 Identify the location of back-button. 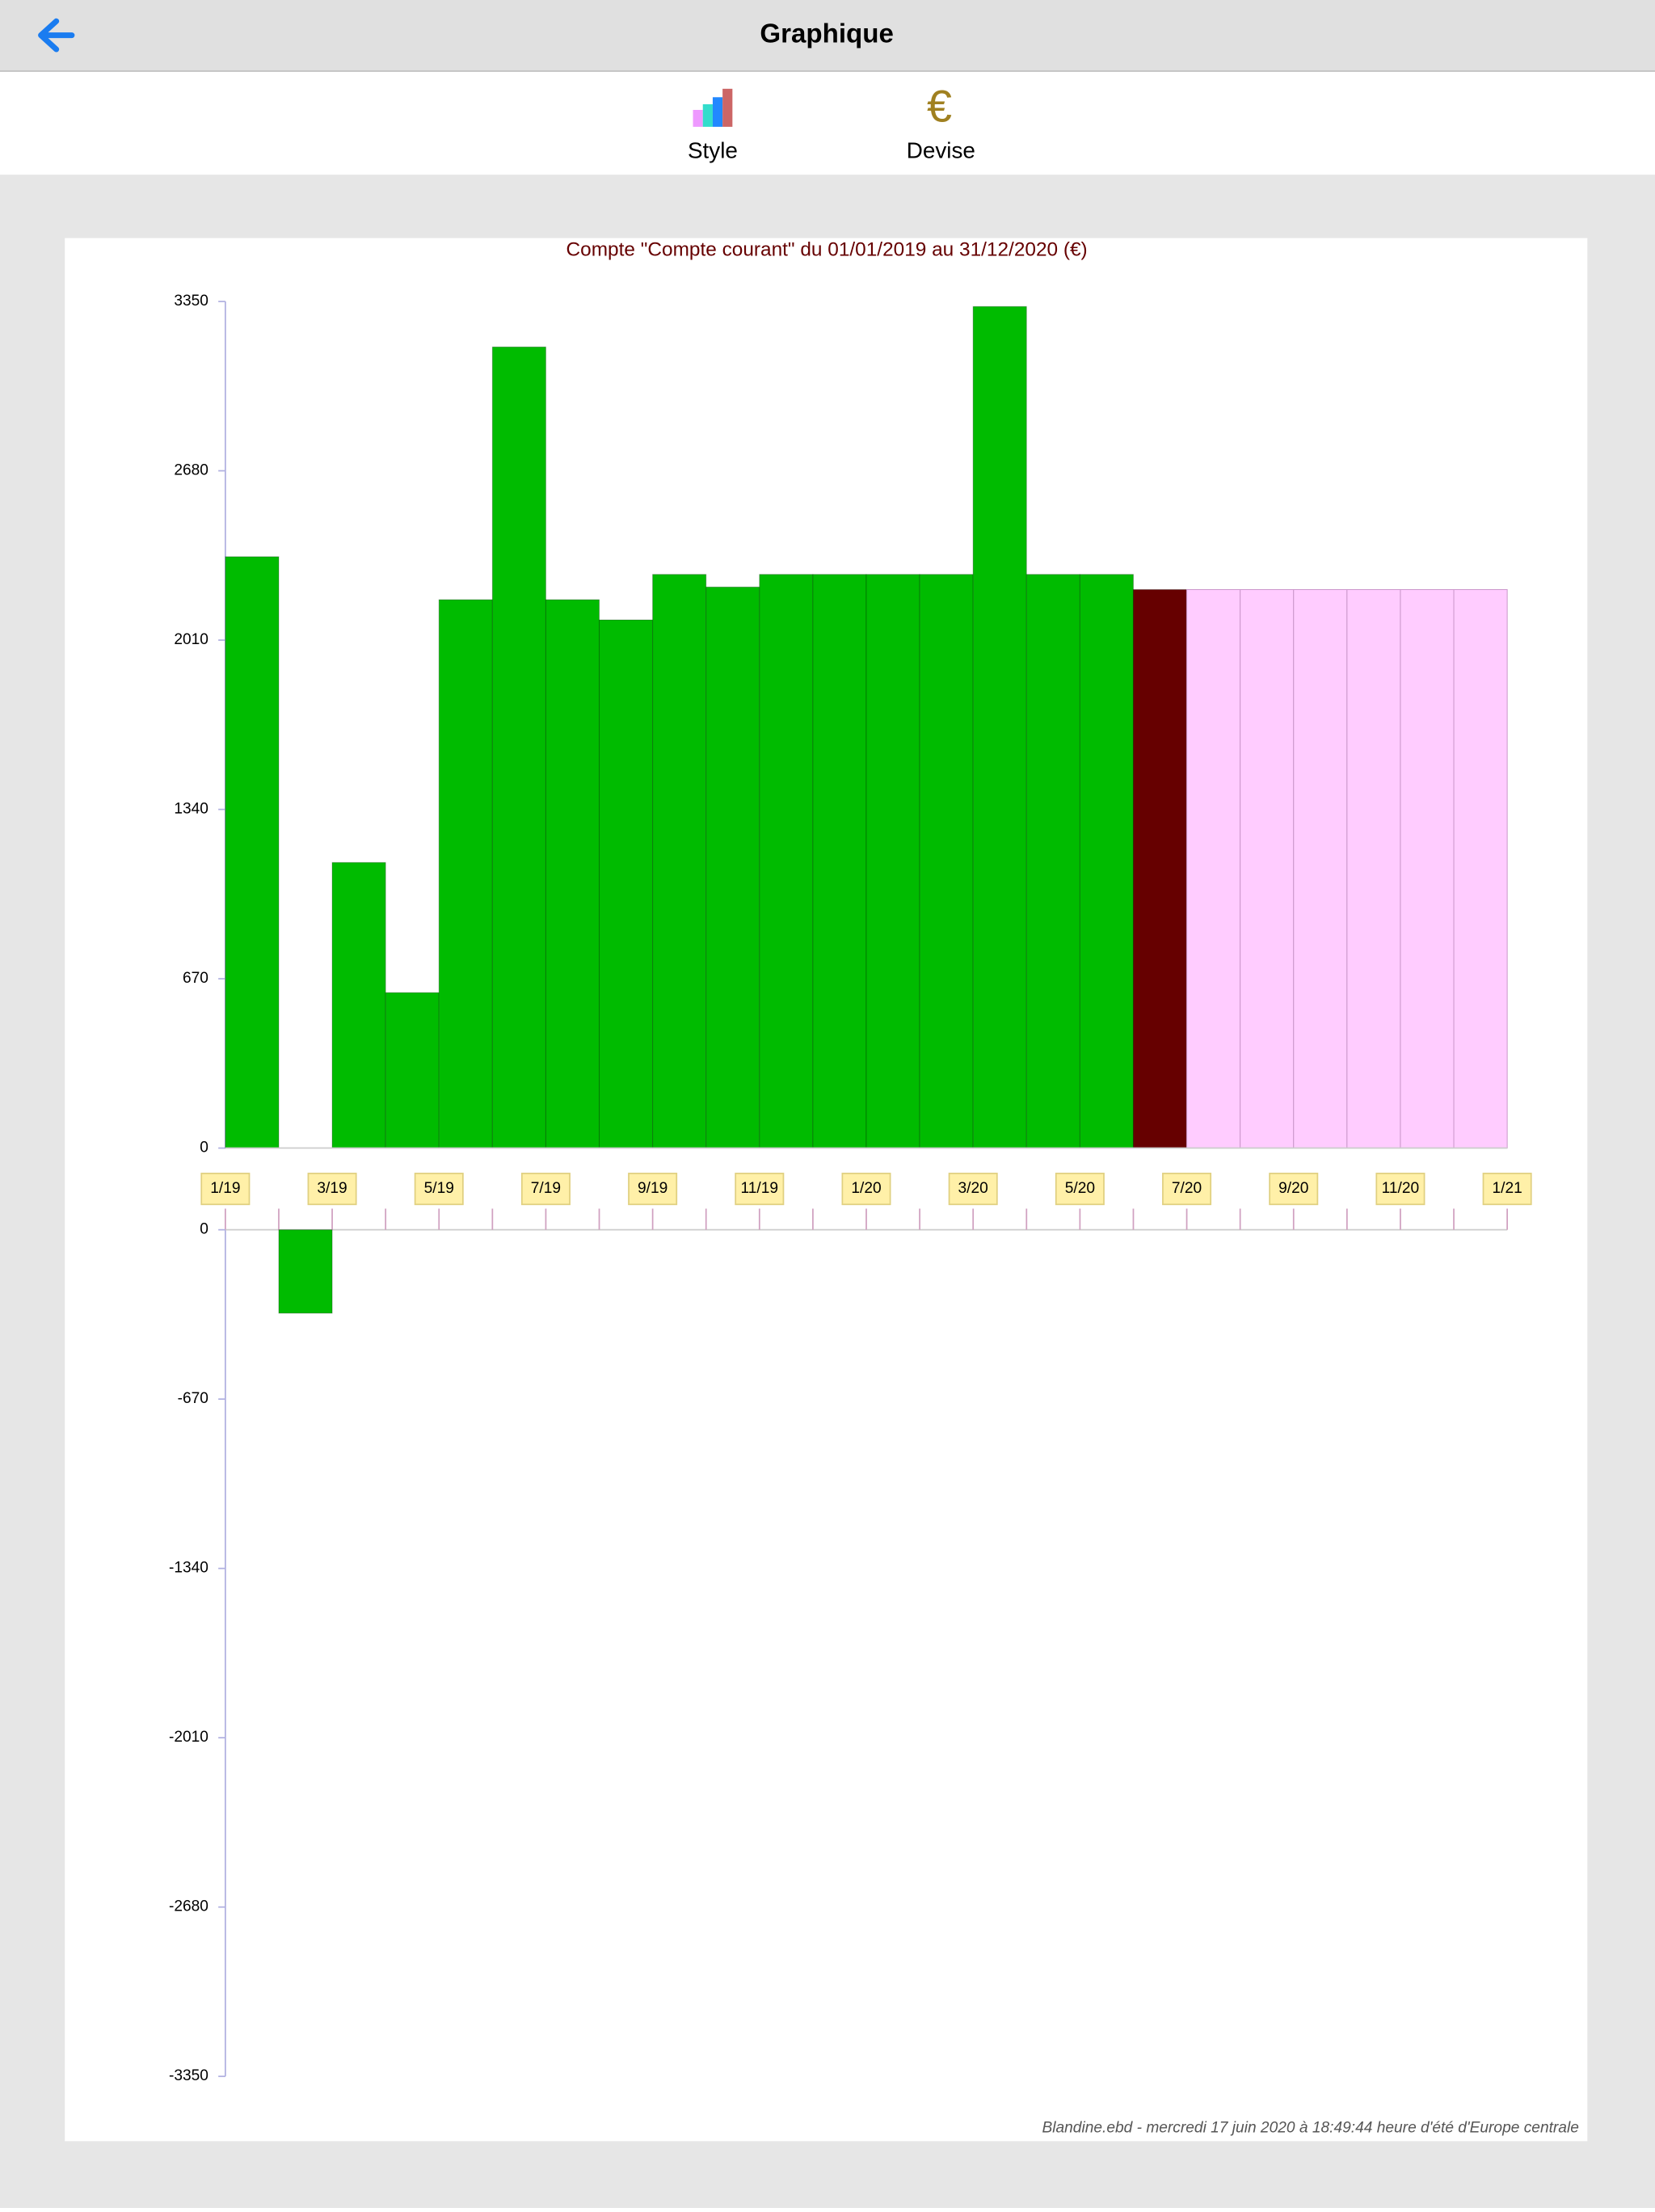
(57, 35).